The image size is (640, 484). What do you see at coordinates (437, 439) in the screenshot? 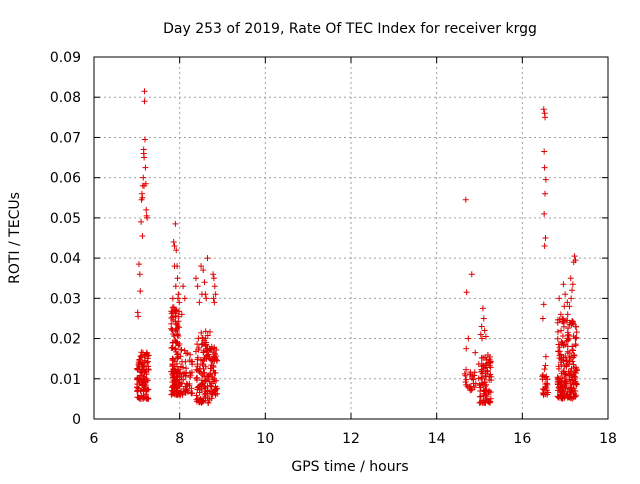
I see `x-tick-label: 14` at bounding box center [437, 439].